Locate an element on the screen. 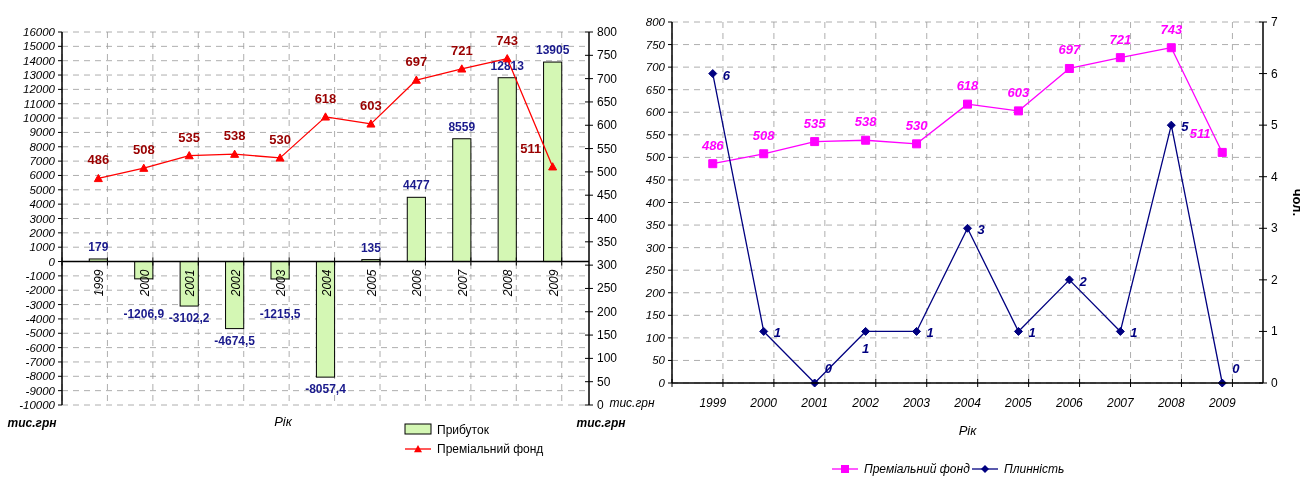 The height and width of the screenshot is (479, 1301). y2-tick-label: 500 is located at coordinates (607, 171).